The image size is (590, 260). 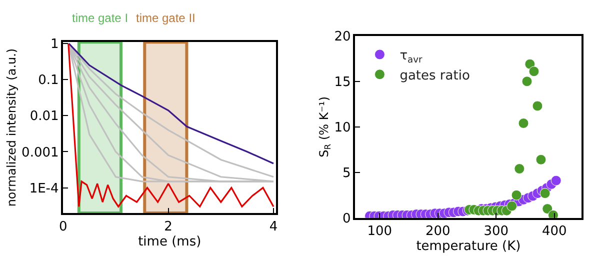 What do you see at coordinates (342, 128) in the screenshot?
I see `y-tick-label: 10` at bounding box center [342, 128].